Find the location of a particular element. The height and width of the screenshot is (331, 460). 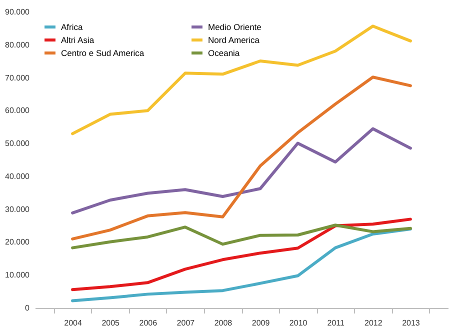

y-tick-label: 80.000 is located at coordinates (17, 45).